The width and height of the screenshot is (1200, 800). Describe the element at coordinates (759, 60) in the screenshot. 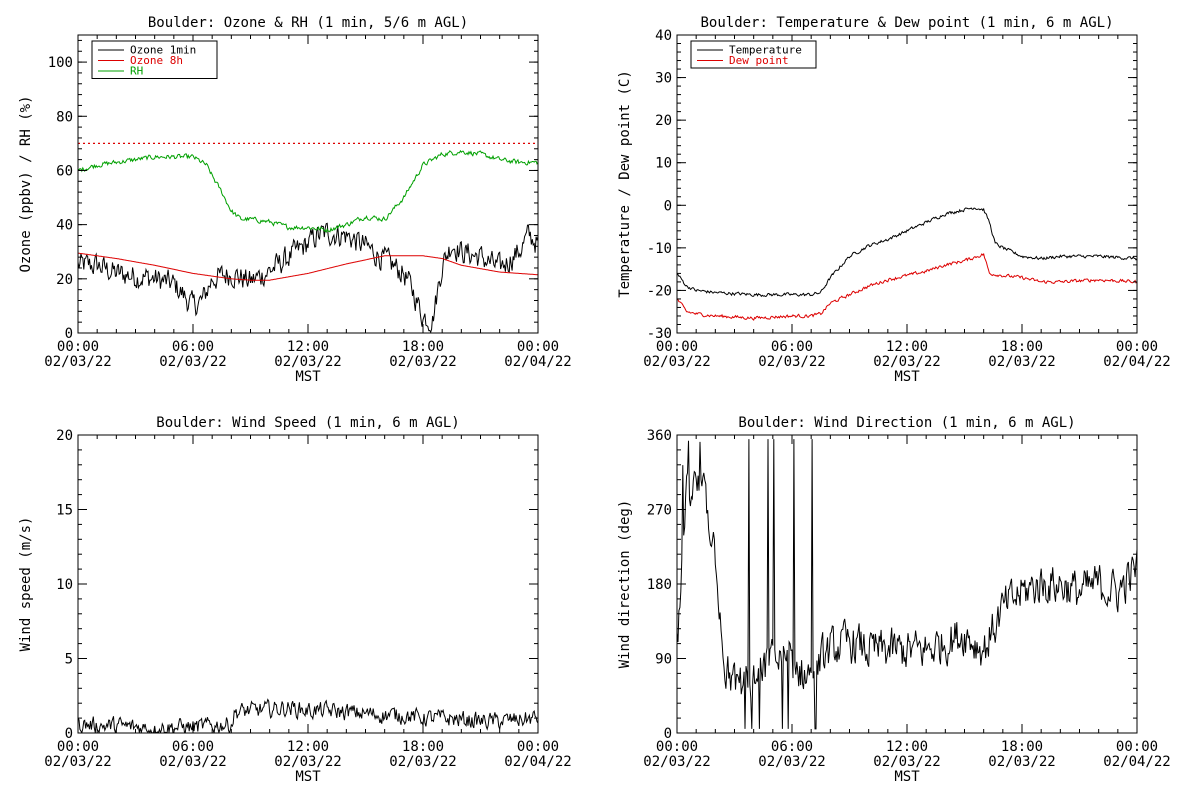

I see `legend-label: Dew point` at that location.